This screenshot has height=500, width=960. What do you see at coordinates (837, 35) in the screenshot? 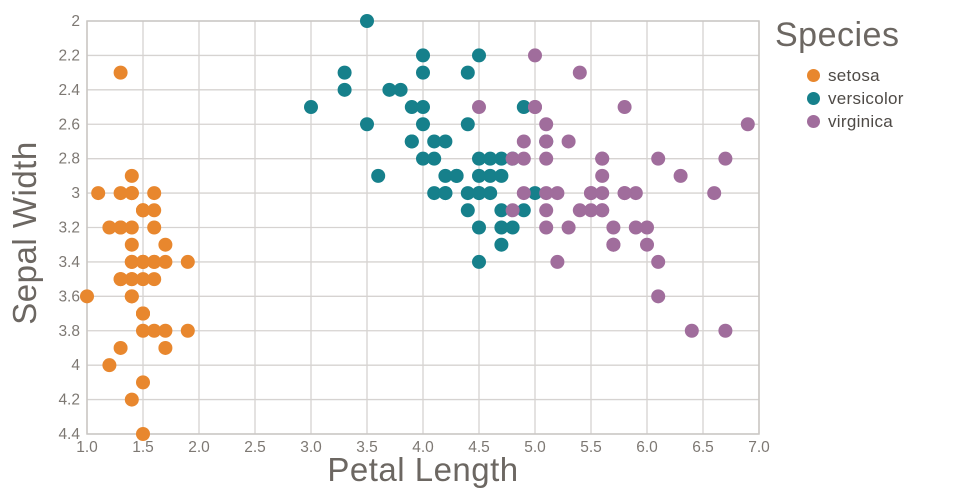
I see `legend-title: Species` at bounding box center [837, 35].